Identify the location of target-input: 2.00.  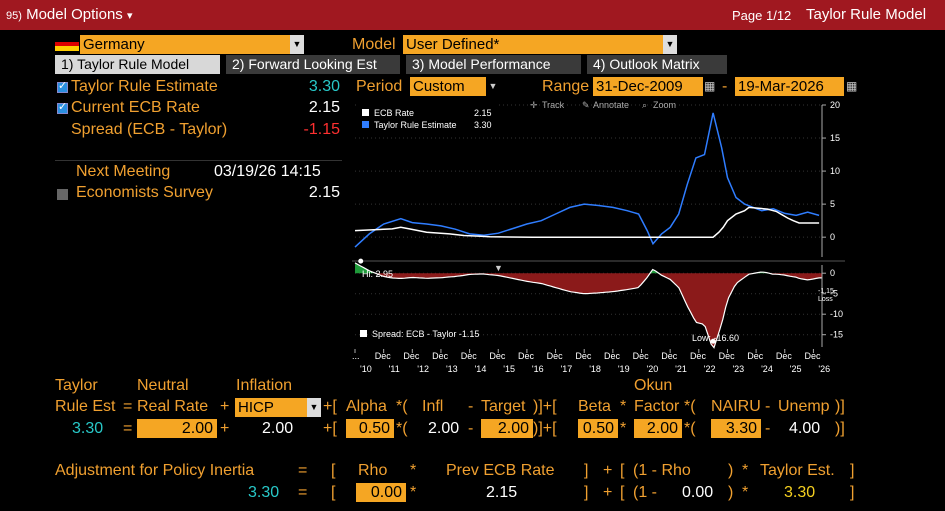
(507, 428).